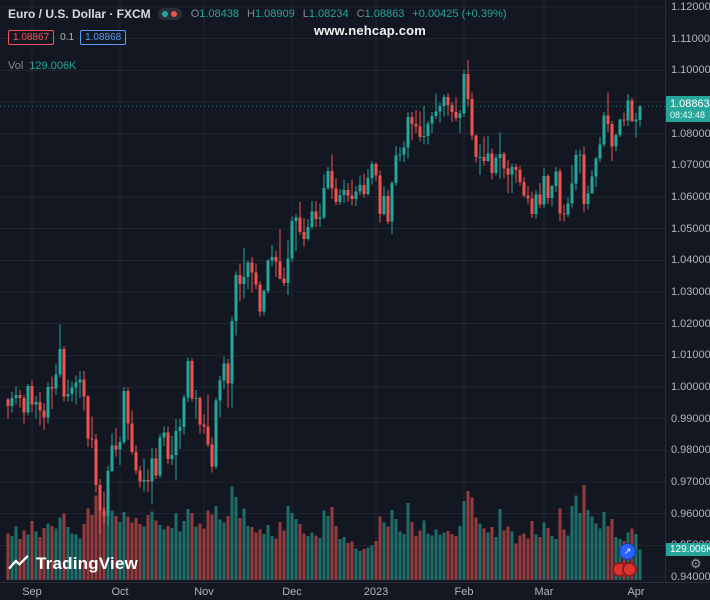 This screenshot has width=710, height=600. What do you see at coordinates (690, 418) in the screenshot?
I see `price-tick-label: 0.99000` at bounding box center [690, 418].